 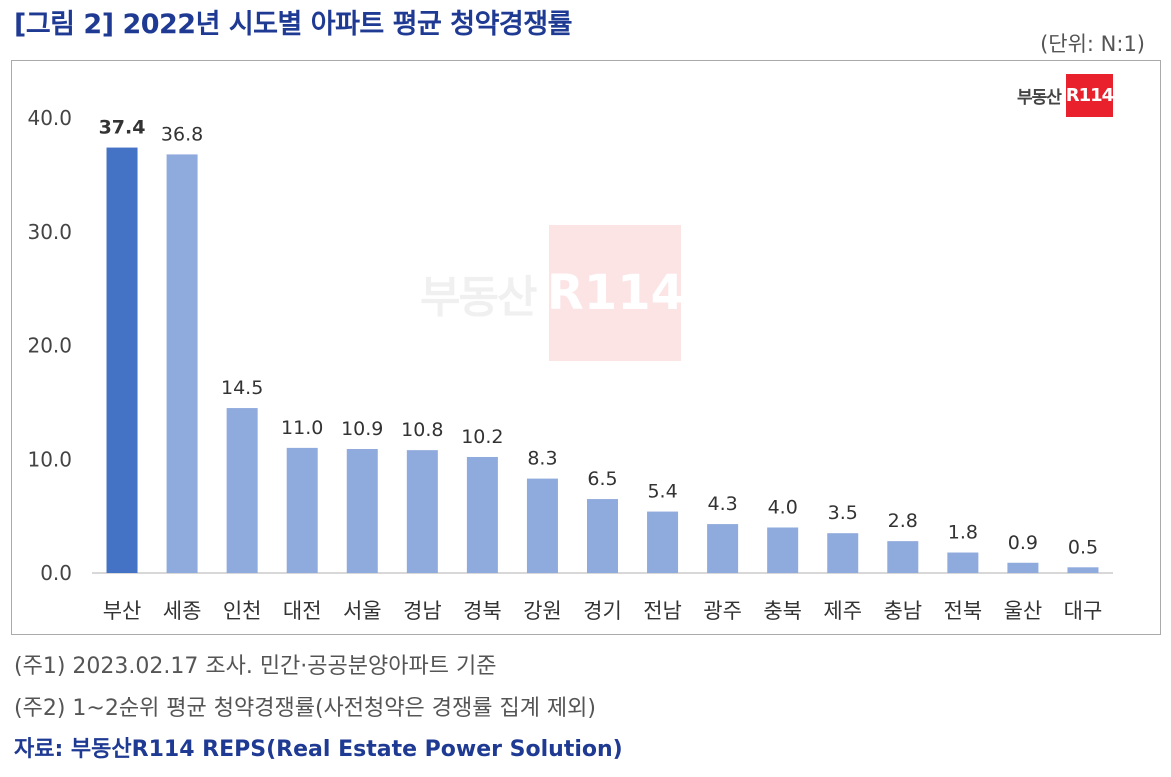 What do you see at coordinates (722, 611) in the screenshot?
I see `x-tick-label: 광주` at bounding box center [722, 611].